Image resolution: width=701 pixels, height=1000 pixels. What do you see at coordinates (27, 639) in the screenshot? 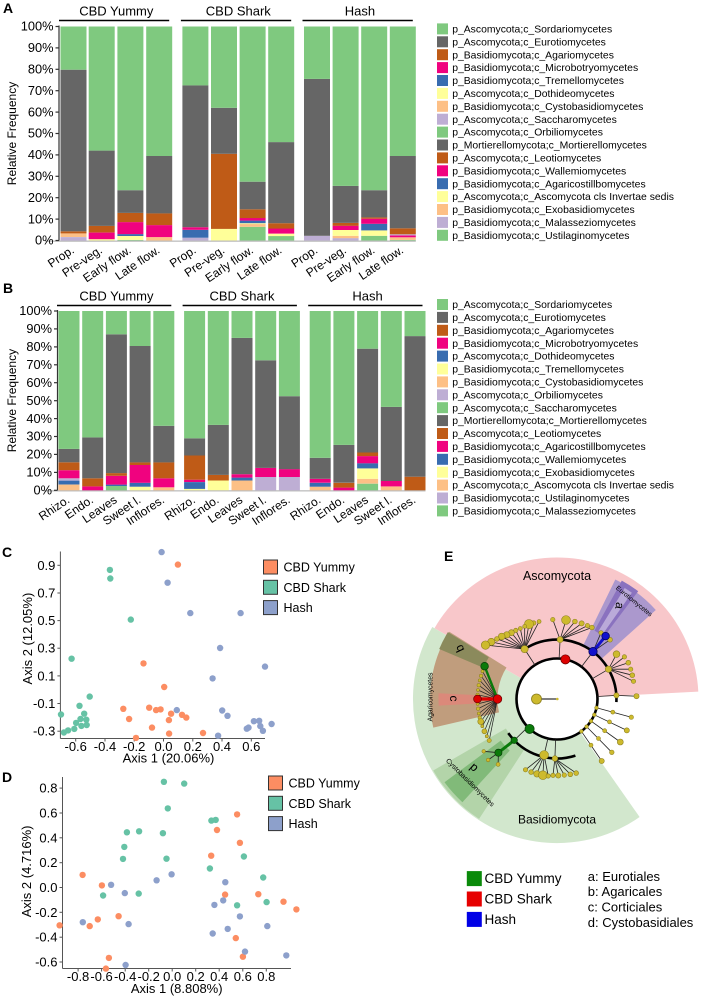
I see `svg-text: Axis 2 (12.05%)` at bounding box center [27, 639].